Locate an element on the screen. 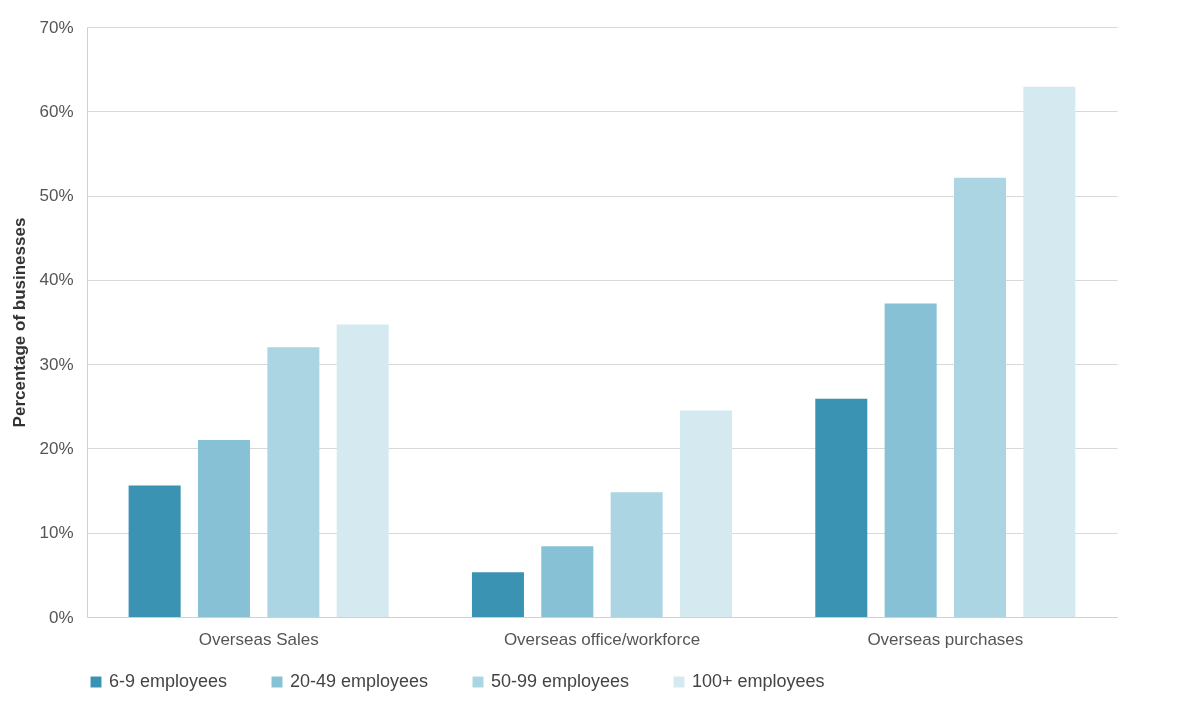 The height and width of the screenshot is (721, 1186). x-tick-label: Overseas Sales is located at coordinates (258, 639).